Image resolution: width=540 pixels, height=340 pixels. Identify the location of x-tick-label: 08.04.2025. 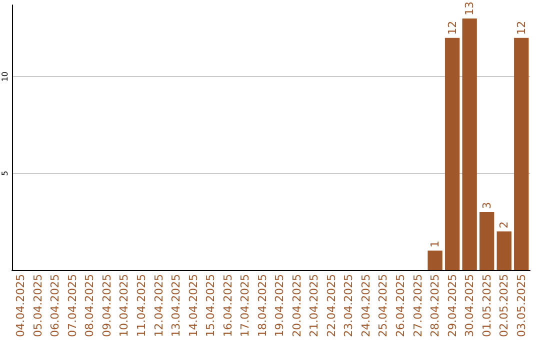
(89, 305).